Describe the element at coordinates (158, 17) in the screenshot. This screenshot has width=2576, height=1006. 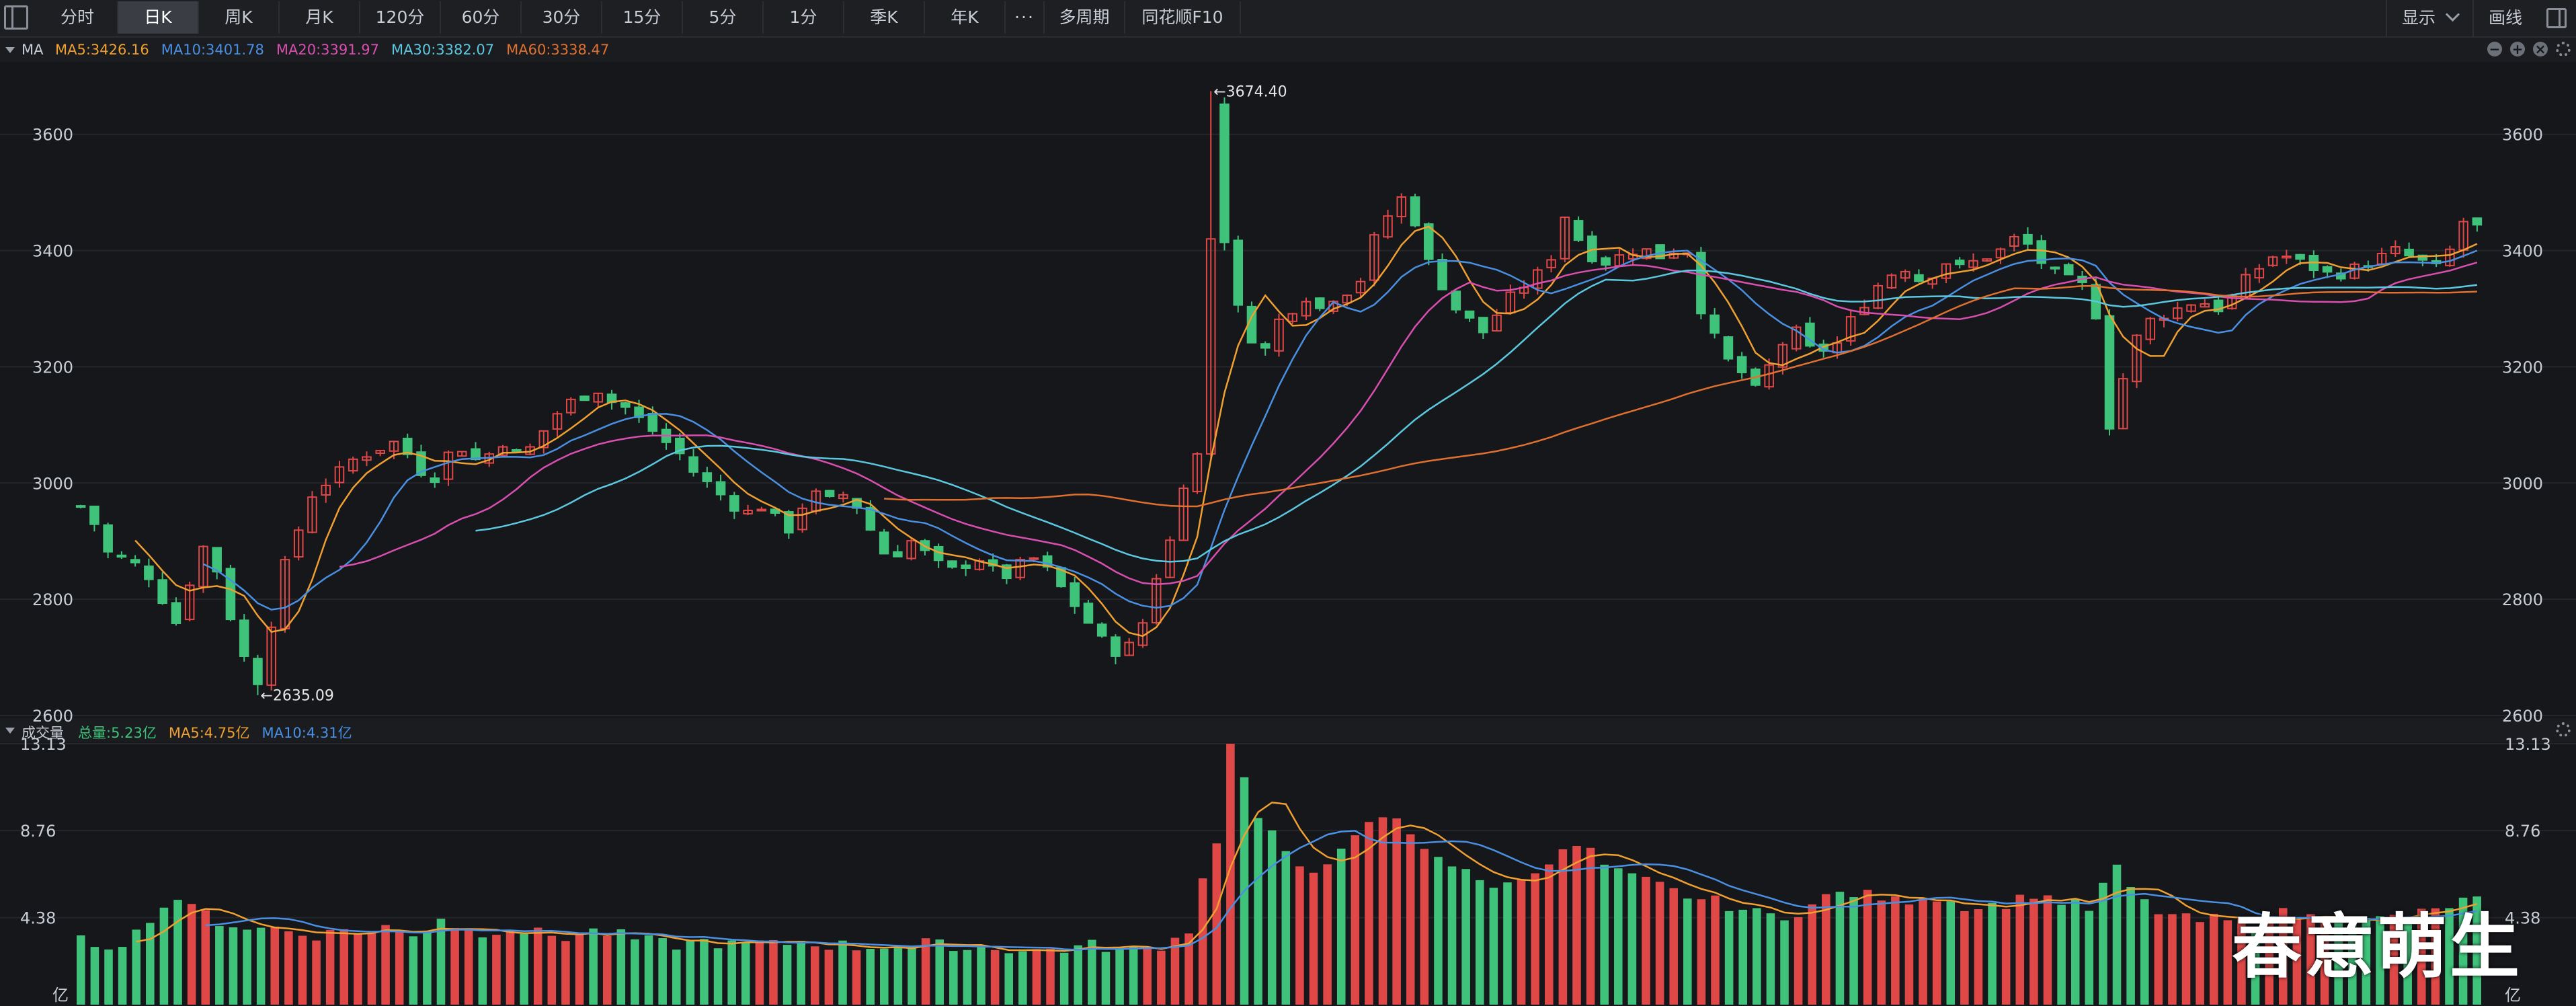
I see `tab-period: 日K` at that location.